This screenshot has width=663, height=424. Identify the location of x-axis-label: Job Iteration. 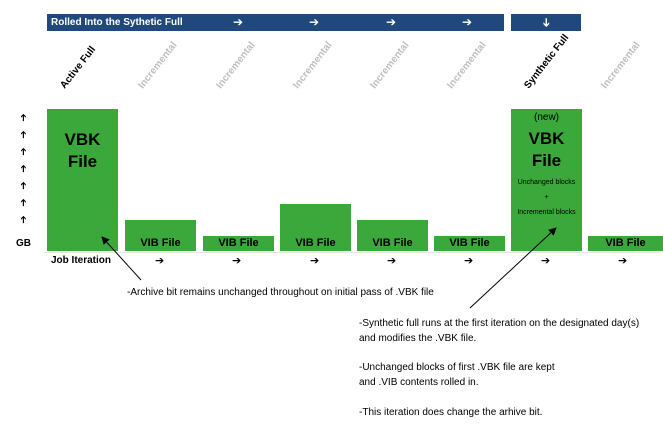
(81, 260).